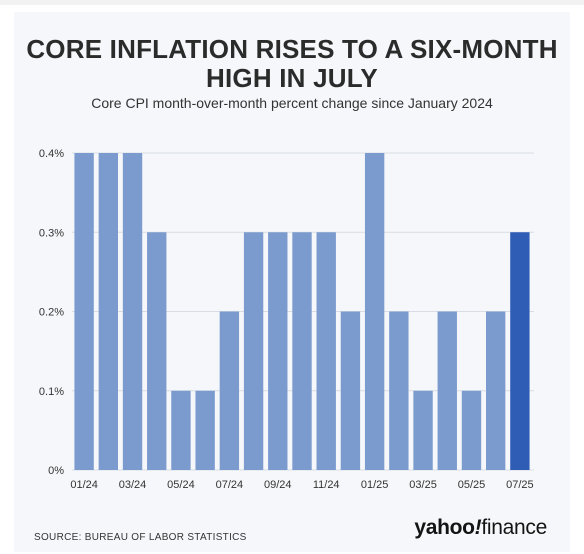 This screenshot has height=554, width=584. I want to click on x-tick-label: 03/25, so click(423, 485).